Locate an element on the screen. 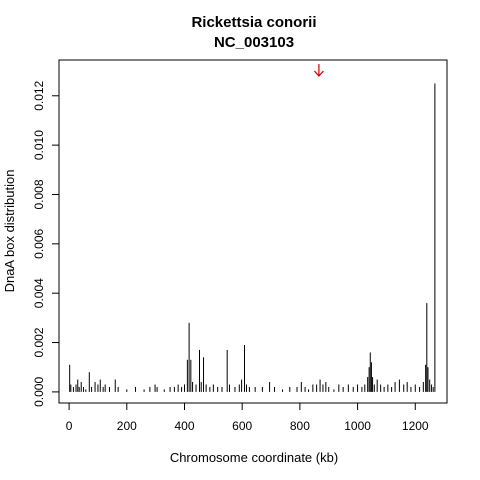 The image size is (480, 480). origin-marker is located at coordinates (318, 70).